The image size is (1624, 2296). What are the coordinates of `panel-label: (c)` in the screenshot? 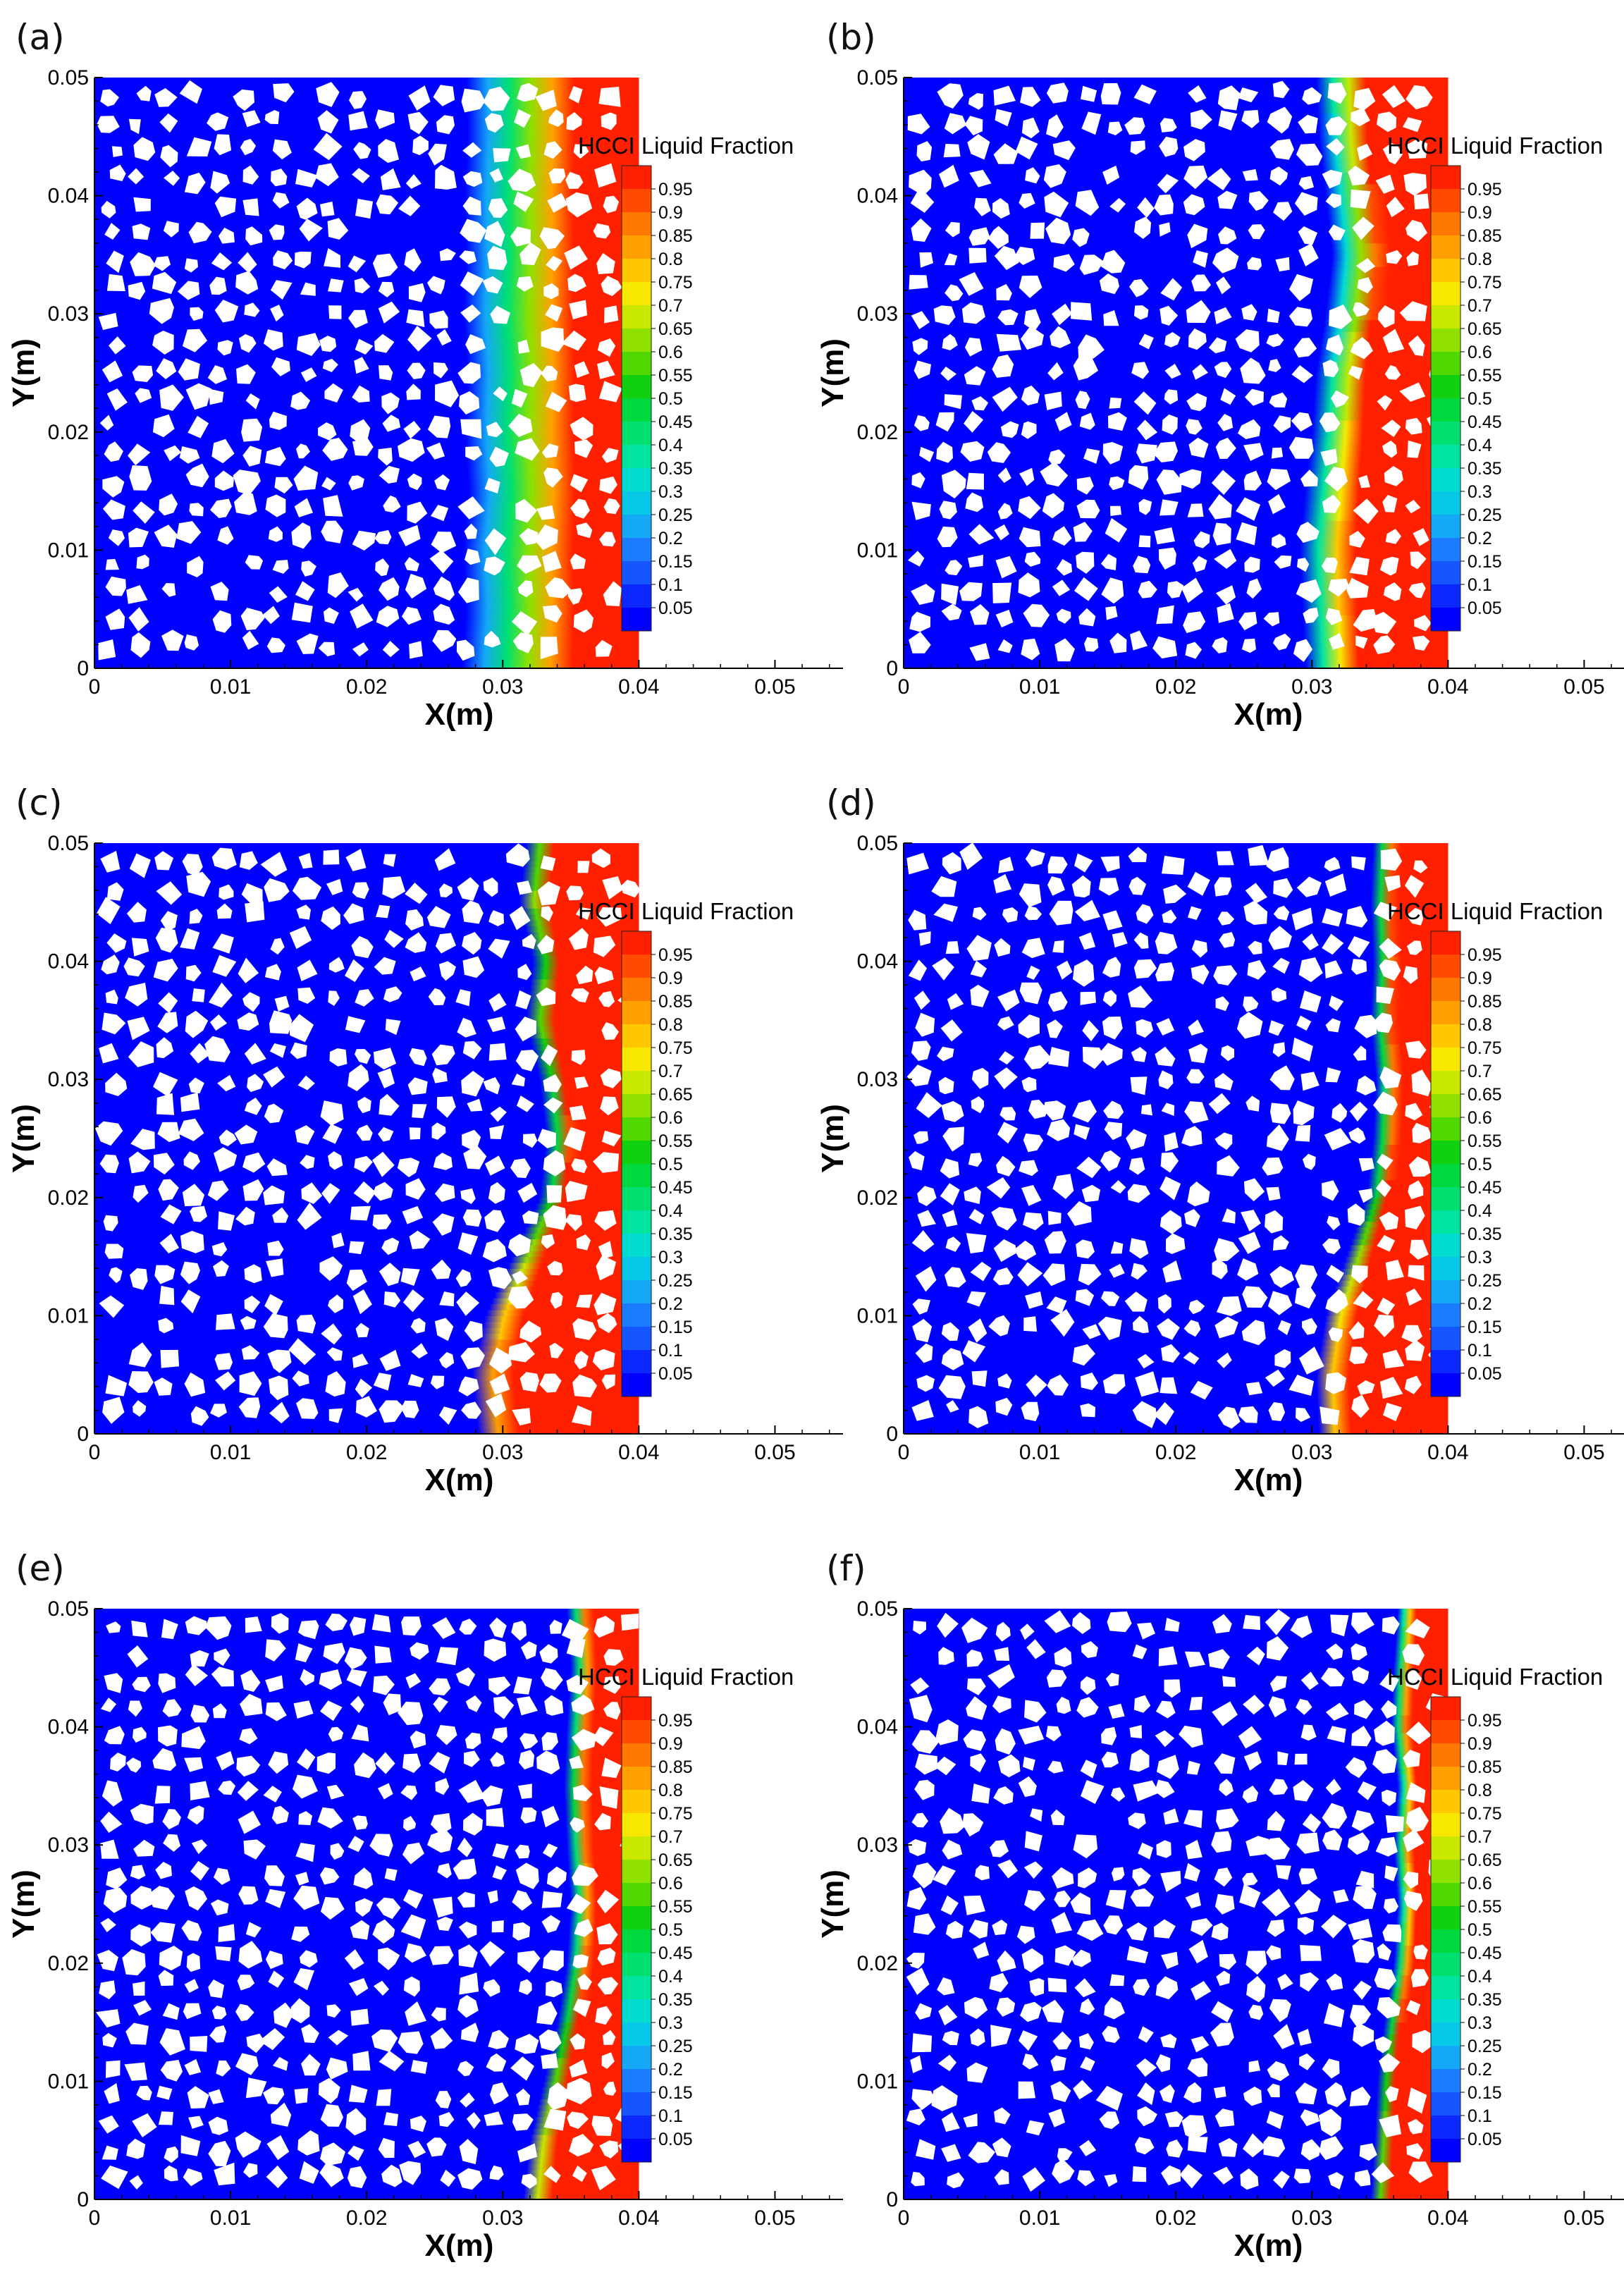 It's located at (39, 802).